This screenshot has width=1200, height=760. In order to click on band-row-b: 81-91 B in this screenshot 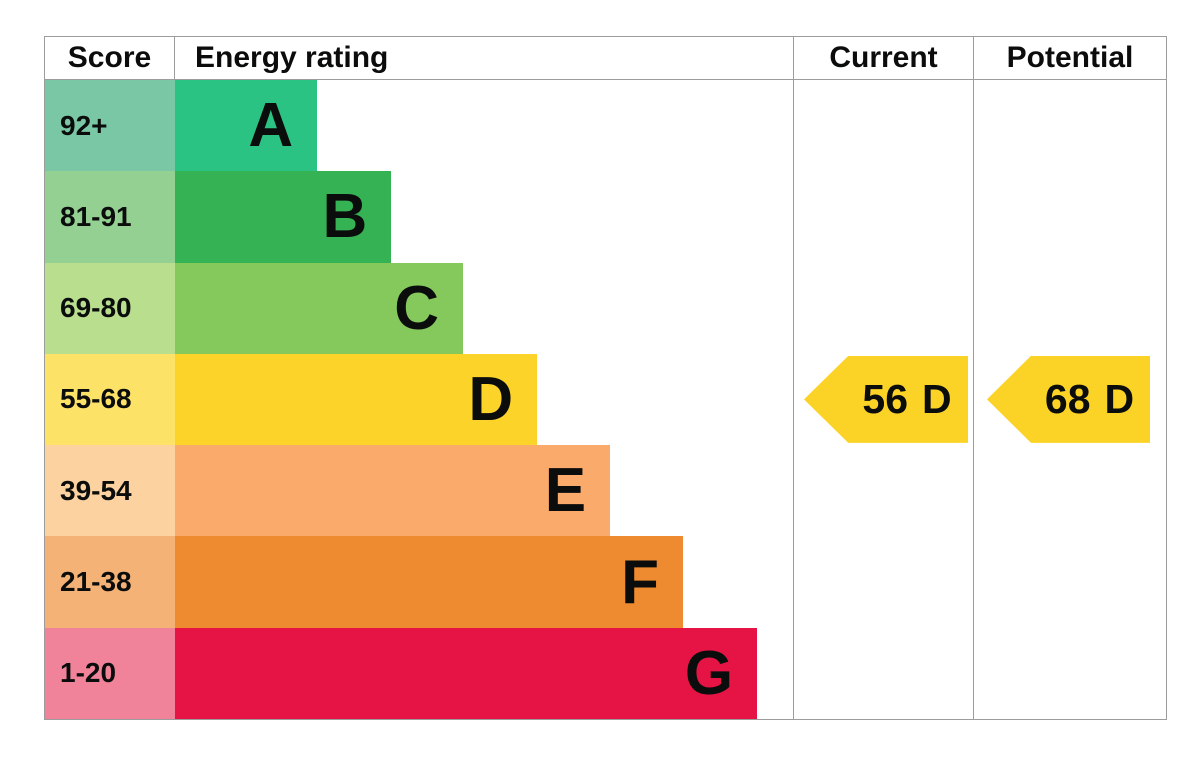, I will do `click(605, 217)`.